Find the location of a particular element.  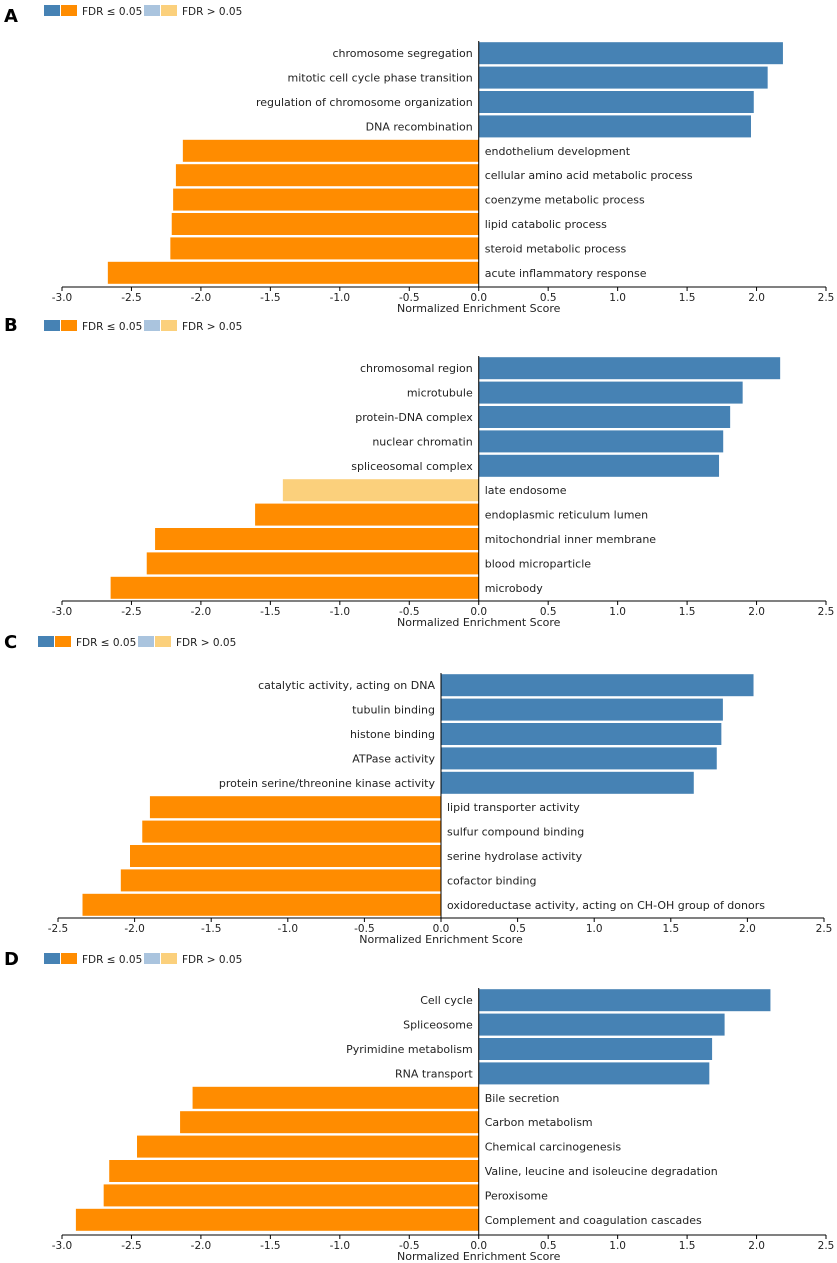

bar-label: lipid transporter activity is located at coordinates (513, 807).